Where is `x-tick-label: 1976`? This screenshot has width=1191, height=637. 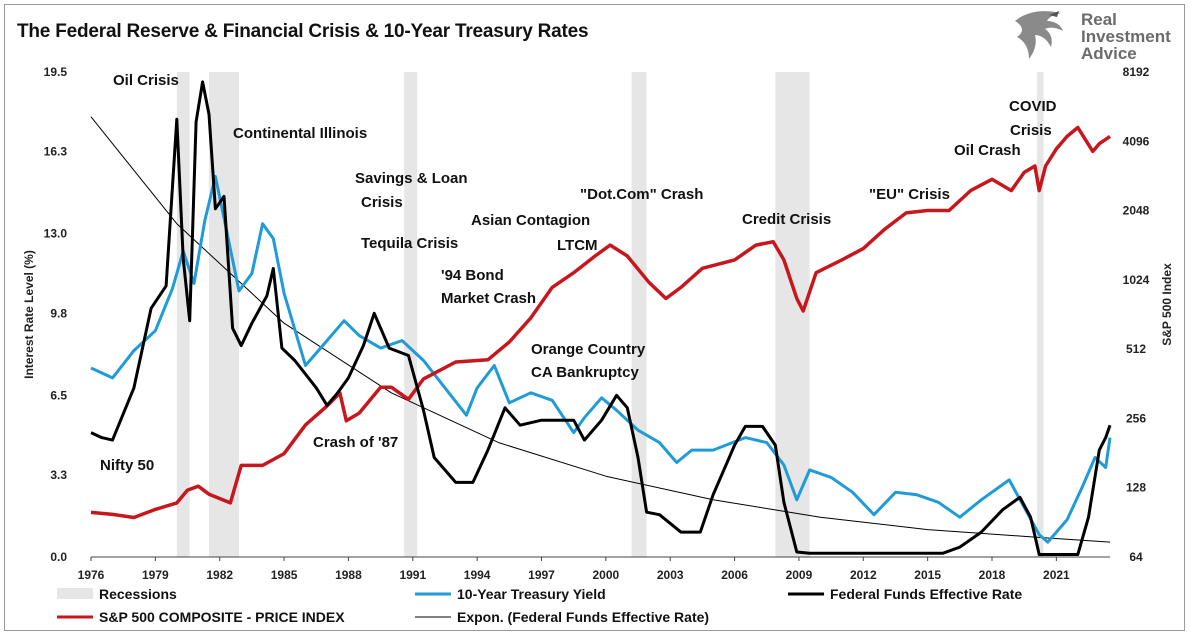
x-tick-label: 1976 is located at coordinates (91, 575).